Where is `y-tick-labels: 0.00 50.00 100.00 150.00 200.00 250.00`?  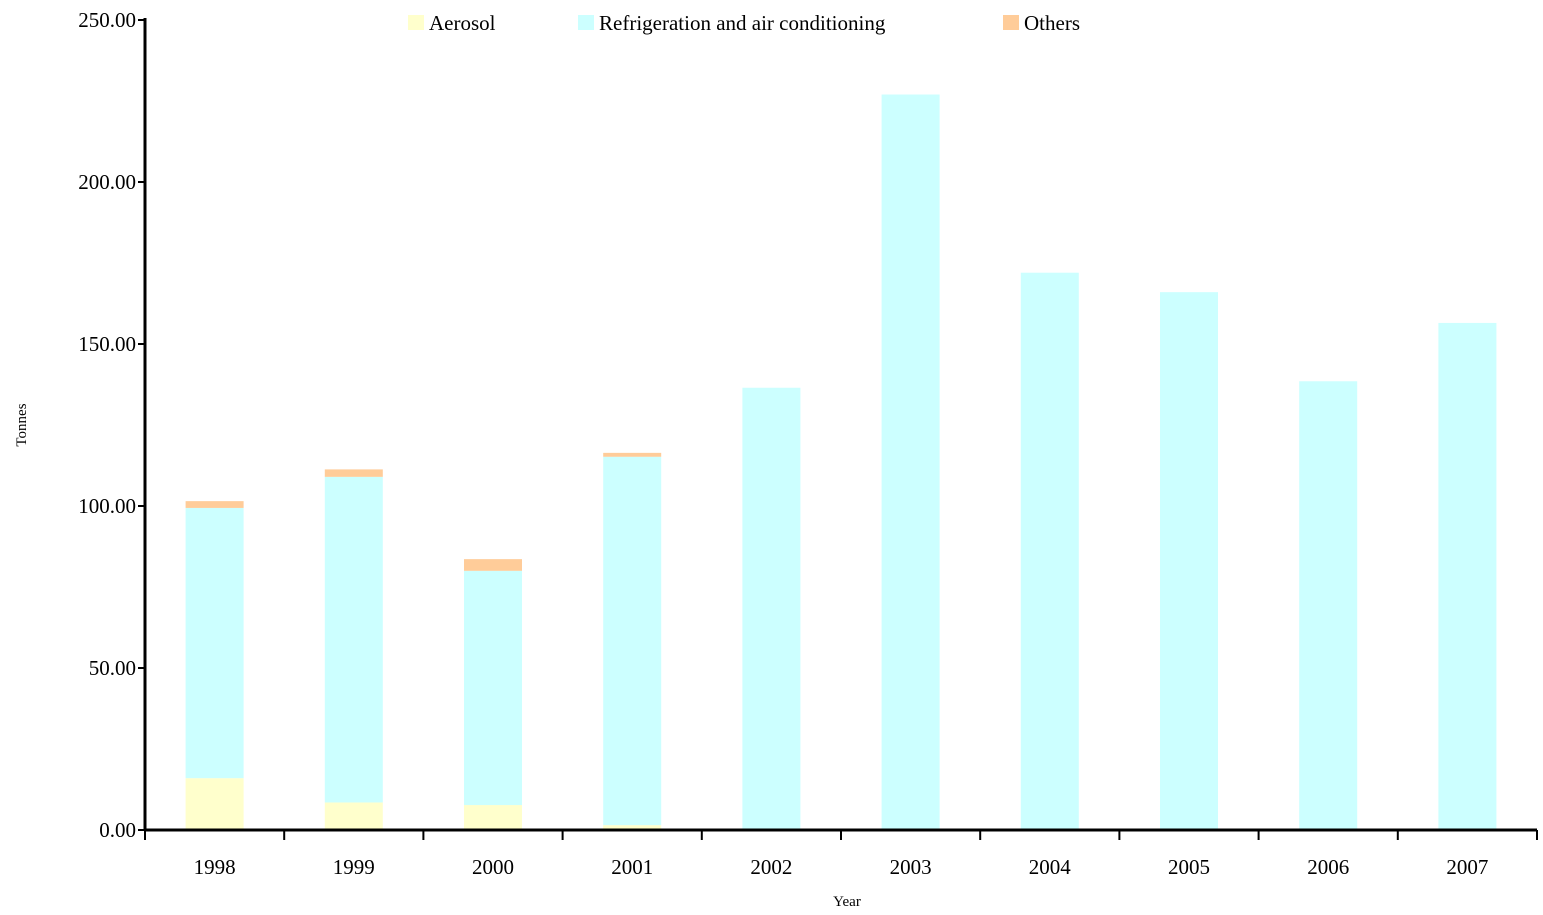
y-tick-labels: 0.00 50.00 100.00 150.00 200.00 250.00 is located at coordinates (107, 425).